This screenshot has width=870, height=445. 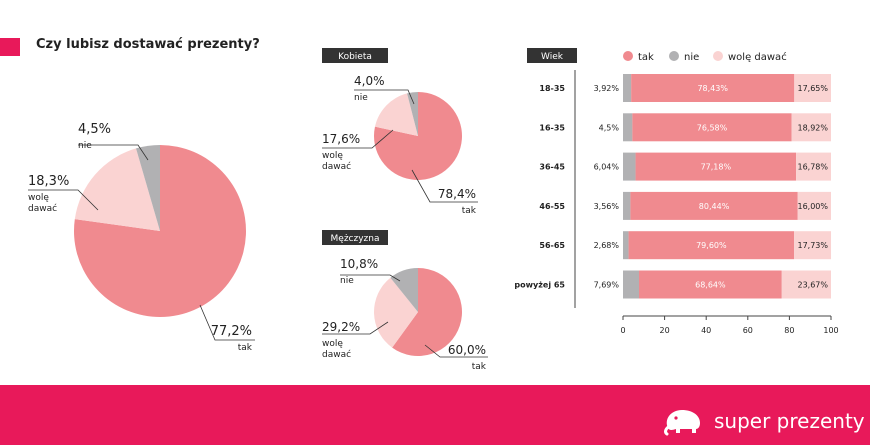 I want to click on pie1-leader-wole, so click(x=358, y=139).